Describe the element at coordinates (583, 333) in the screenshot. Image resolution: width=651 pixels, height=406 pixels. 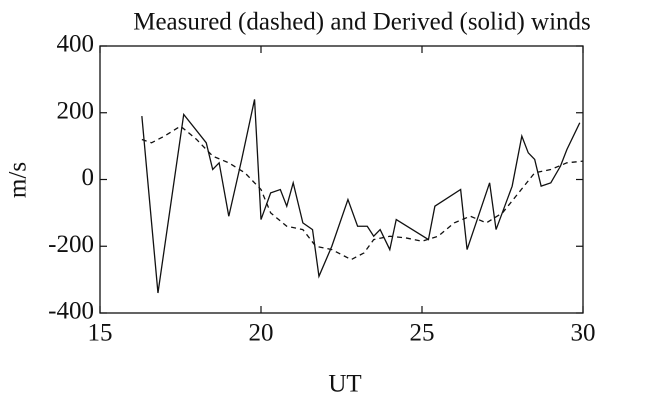
I see `x-tick-label: 30` at that location.